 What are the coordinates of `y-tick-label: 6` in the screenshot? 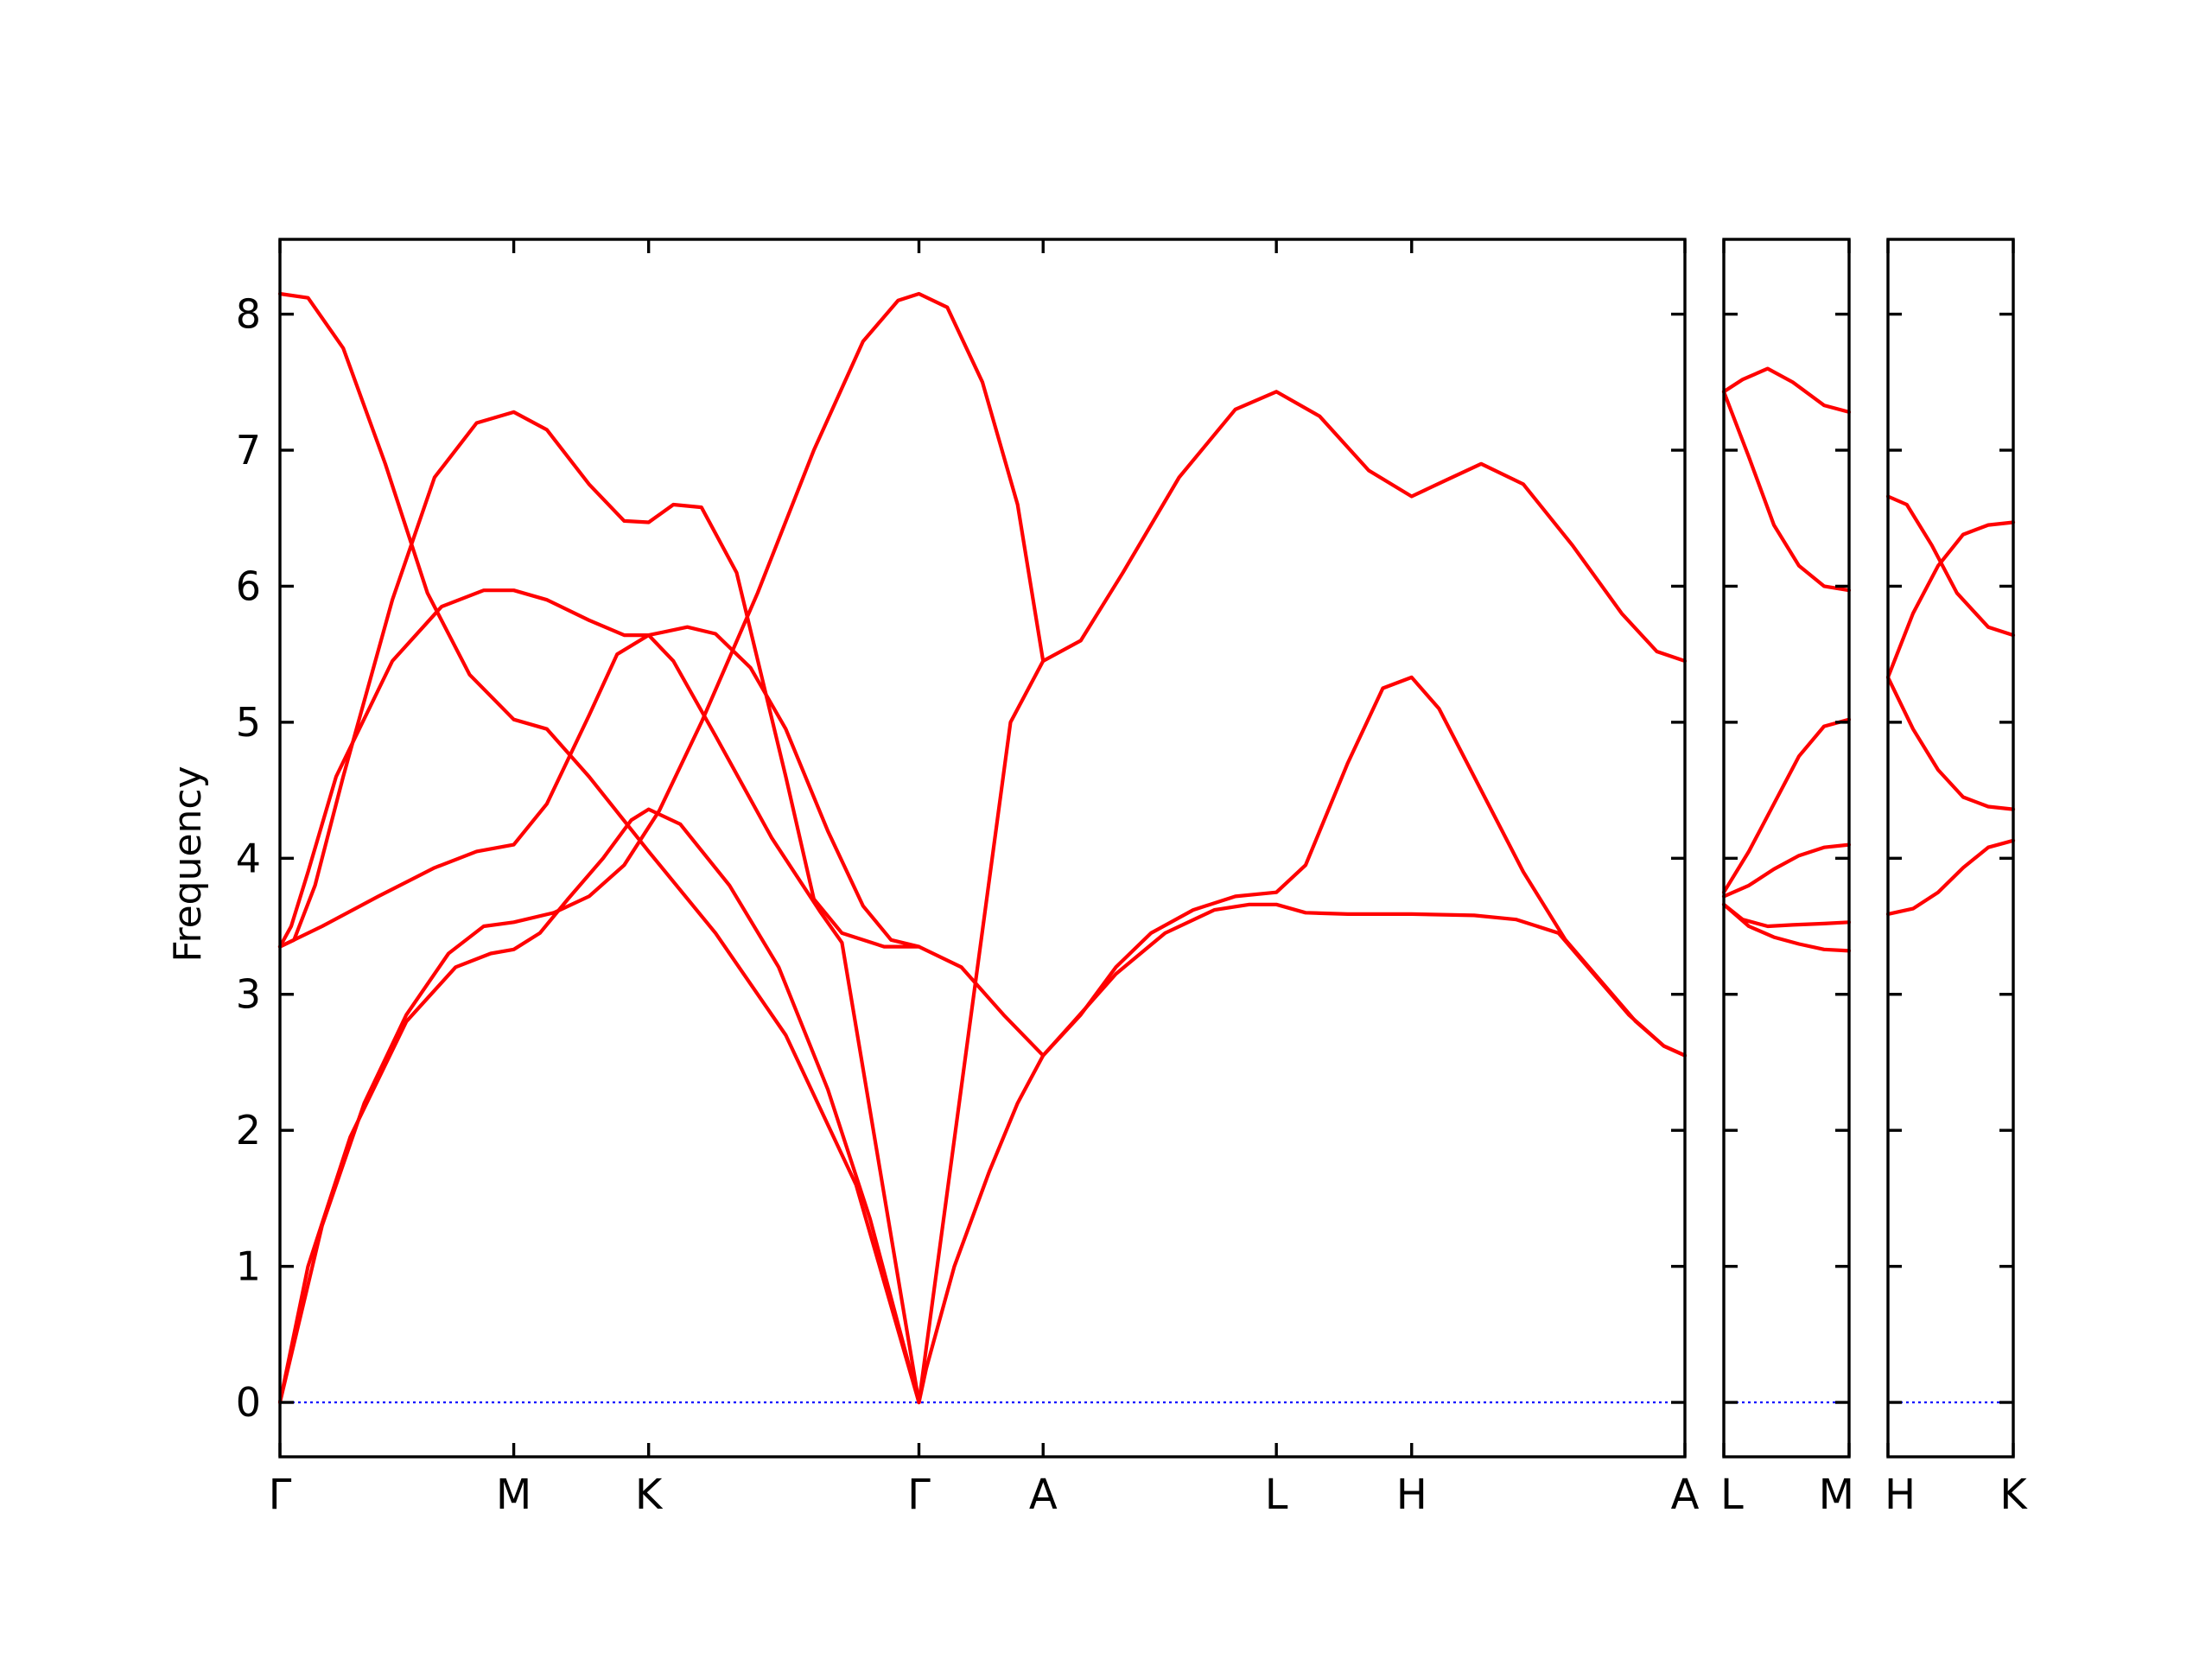 It's located at (248, 586).